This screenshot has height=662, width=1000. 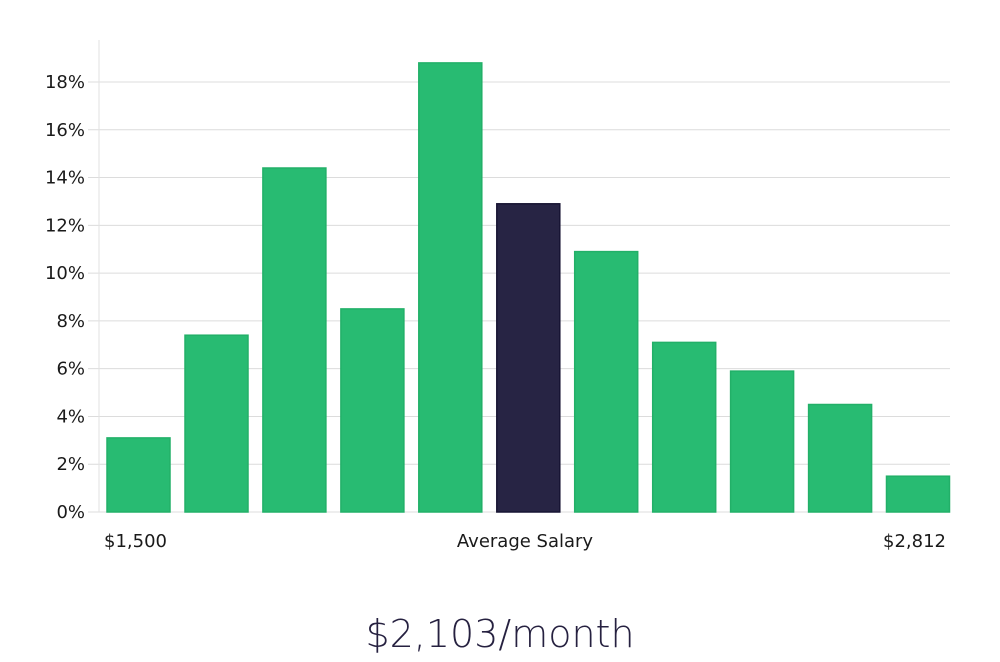 What do you see at coordinates (525, 541) in the screenshot?
I see `x-label-center: Average Salary` at bounding box center [525, 541].